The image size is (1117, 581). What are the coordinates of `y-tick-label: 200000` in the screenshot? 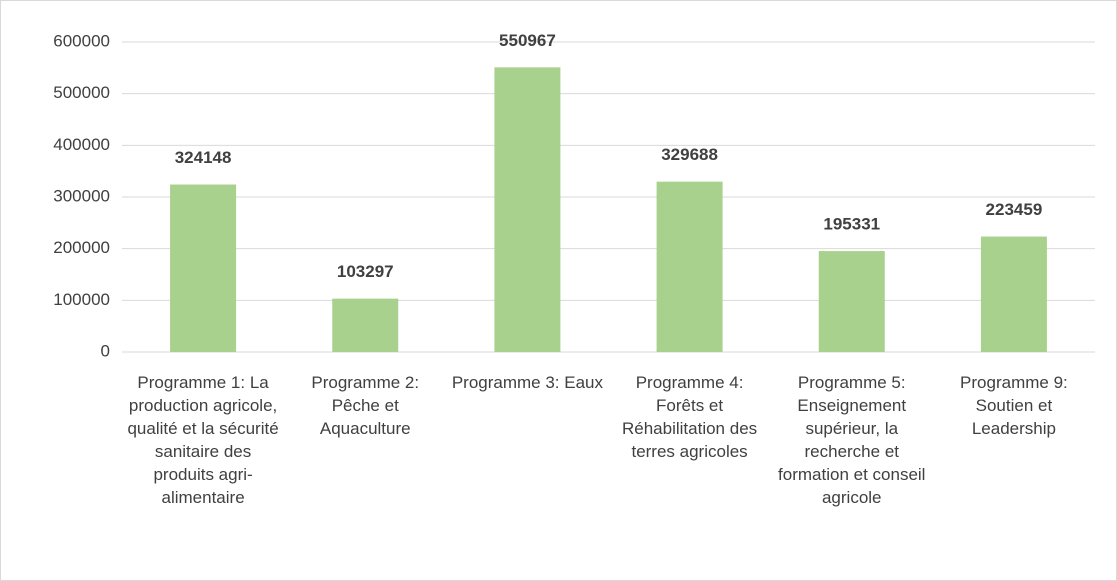 It's located at (81, 247).